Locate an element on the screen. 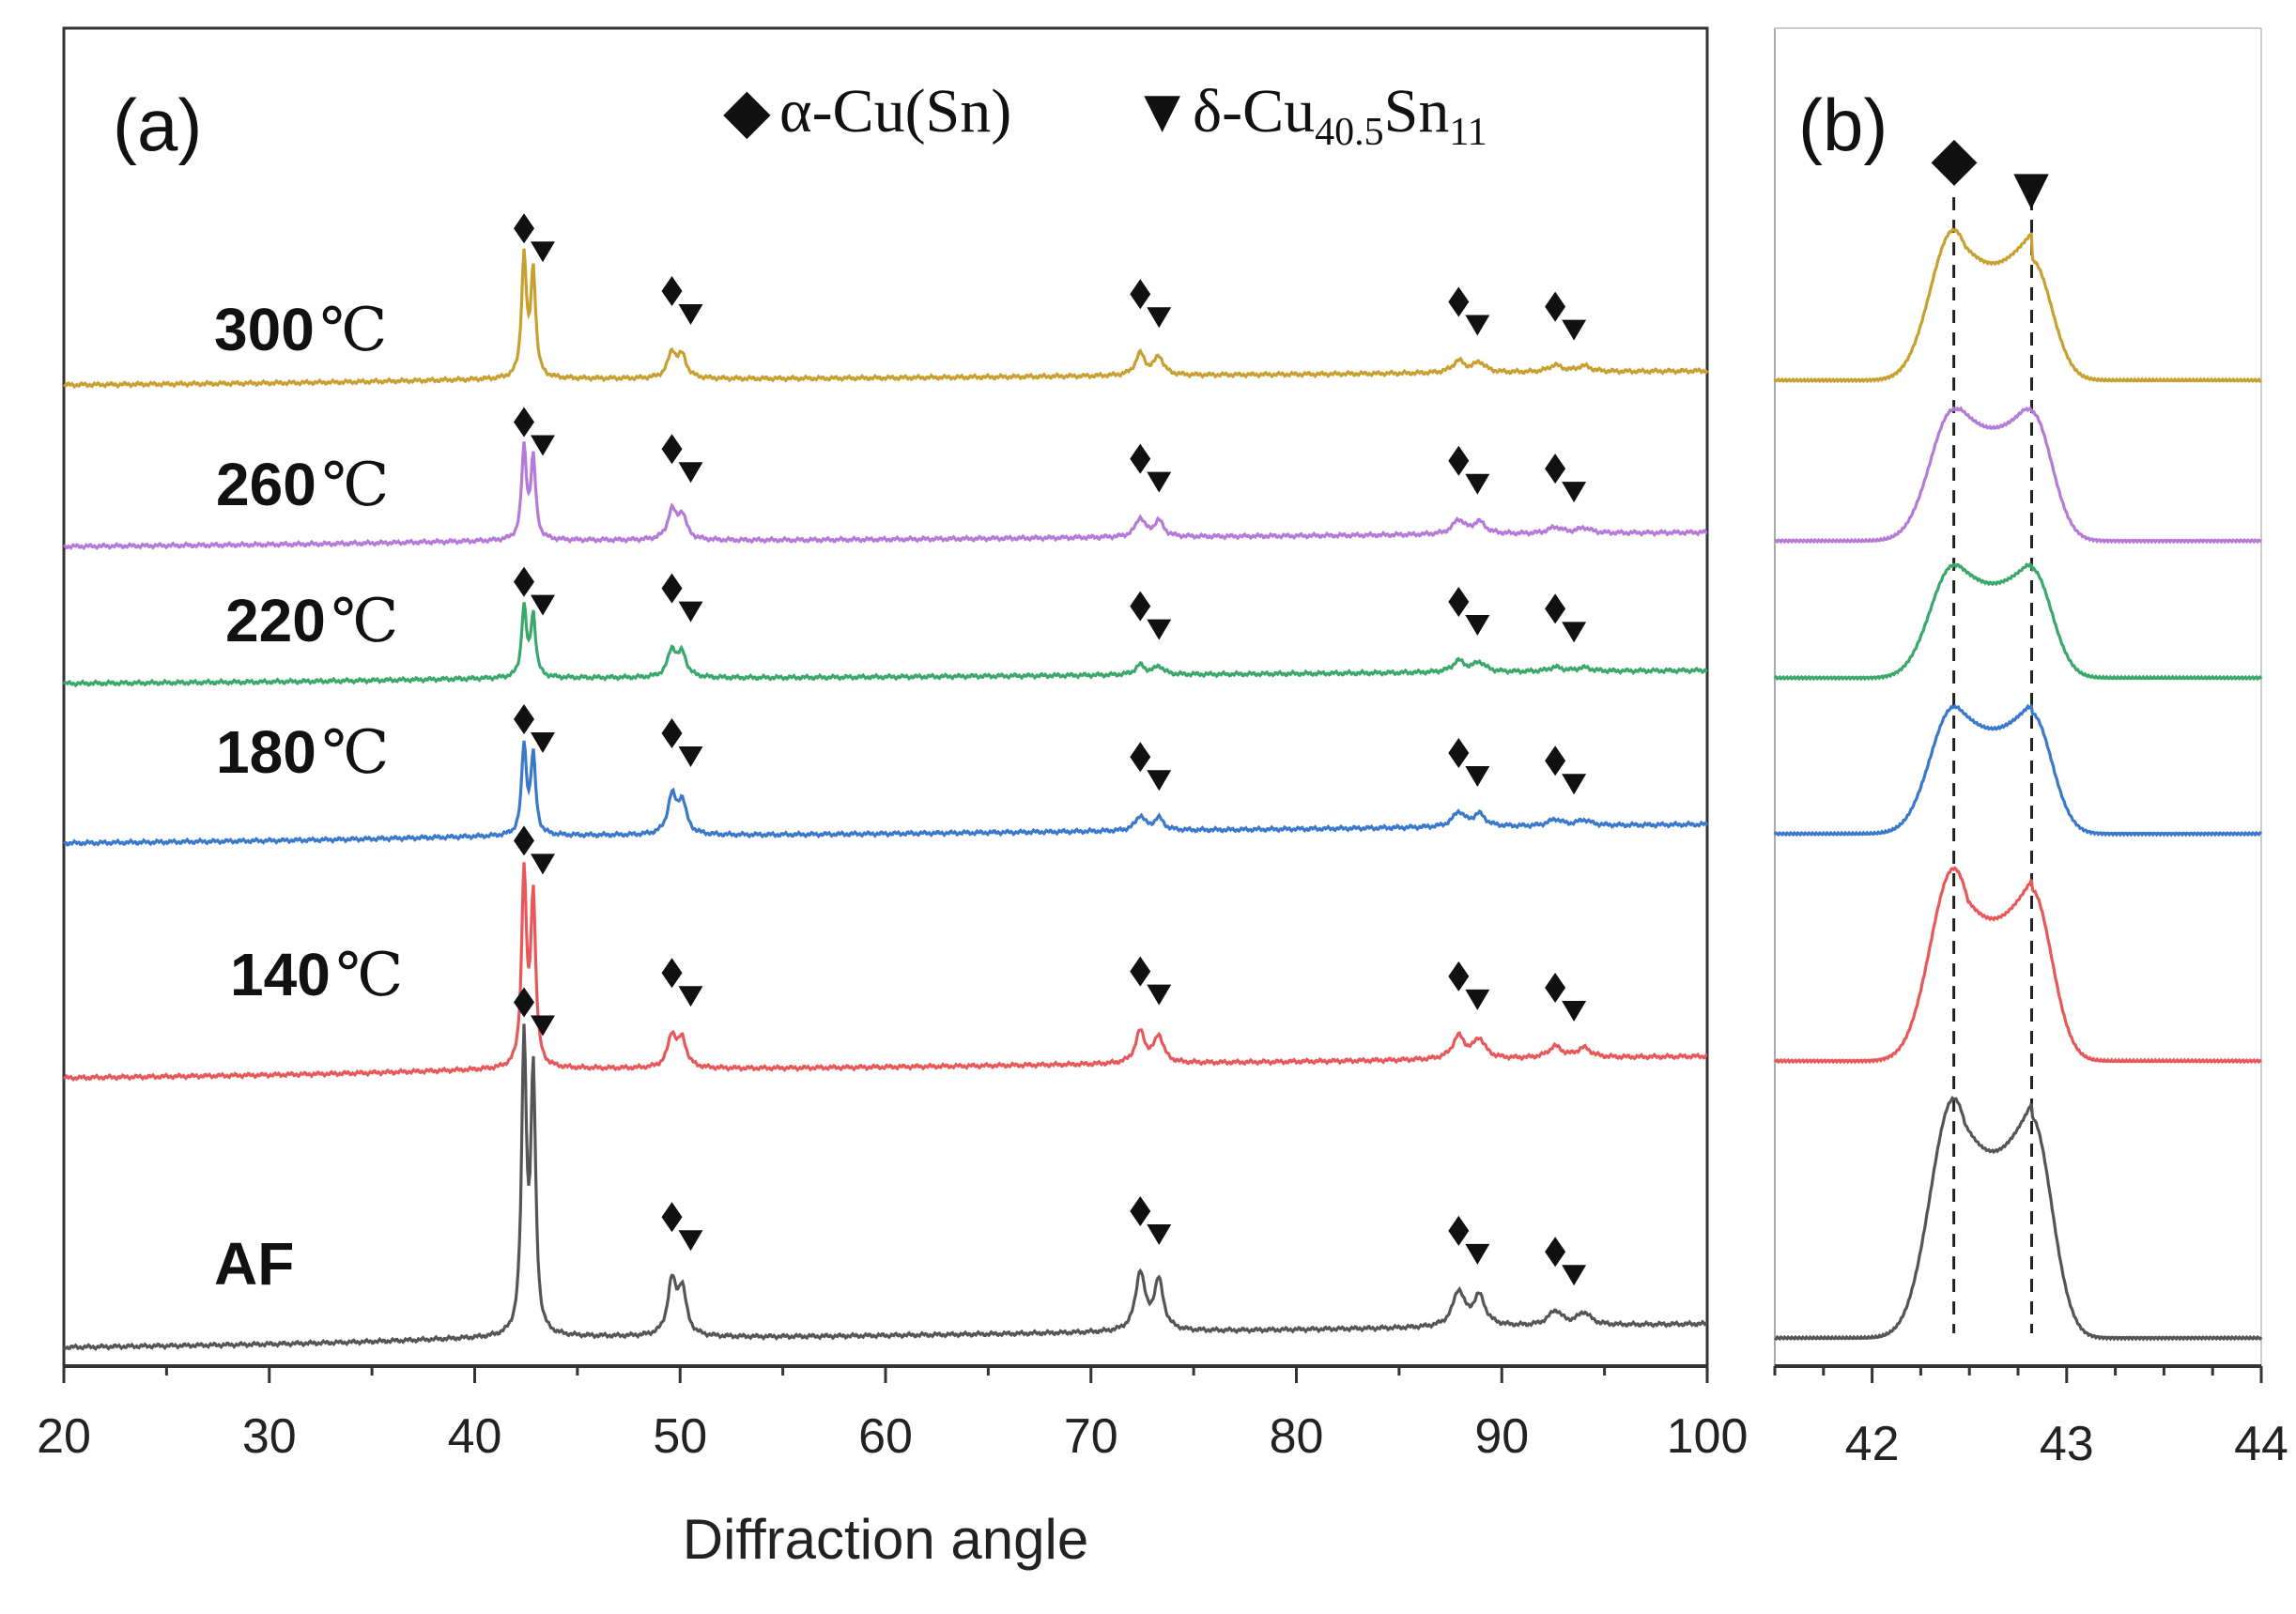 This screenshot has height=1614, width=2296. x-tick-label: 60 is located at coordinates (885, 1436).